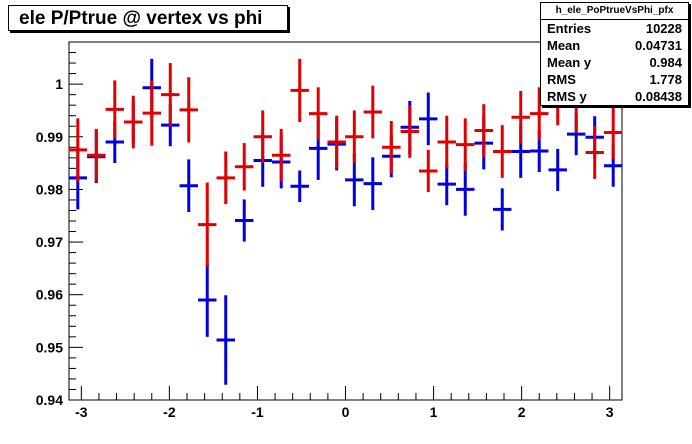 The width and height of the screenshot is (692, 444). I want to click on stats-value: 1.778, so click(665, 79).